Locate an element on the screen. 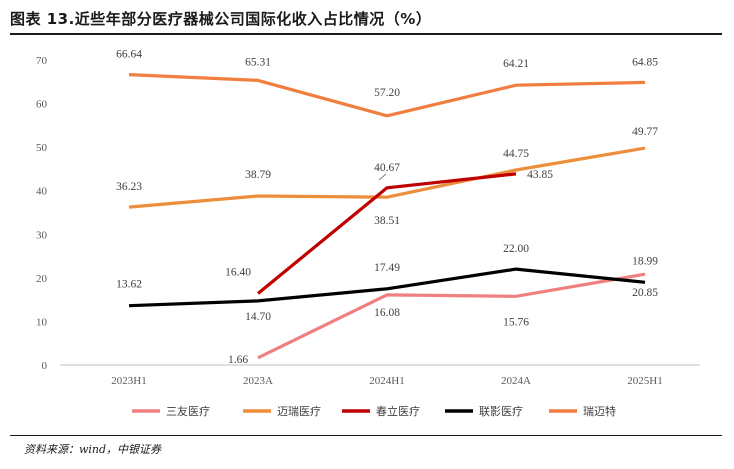 This screenshot has width=734, height=469. data-label-ruimaite: 65.31 is located at coordinates (258, 62).